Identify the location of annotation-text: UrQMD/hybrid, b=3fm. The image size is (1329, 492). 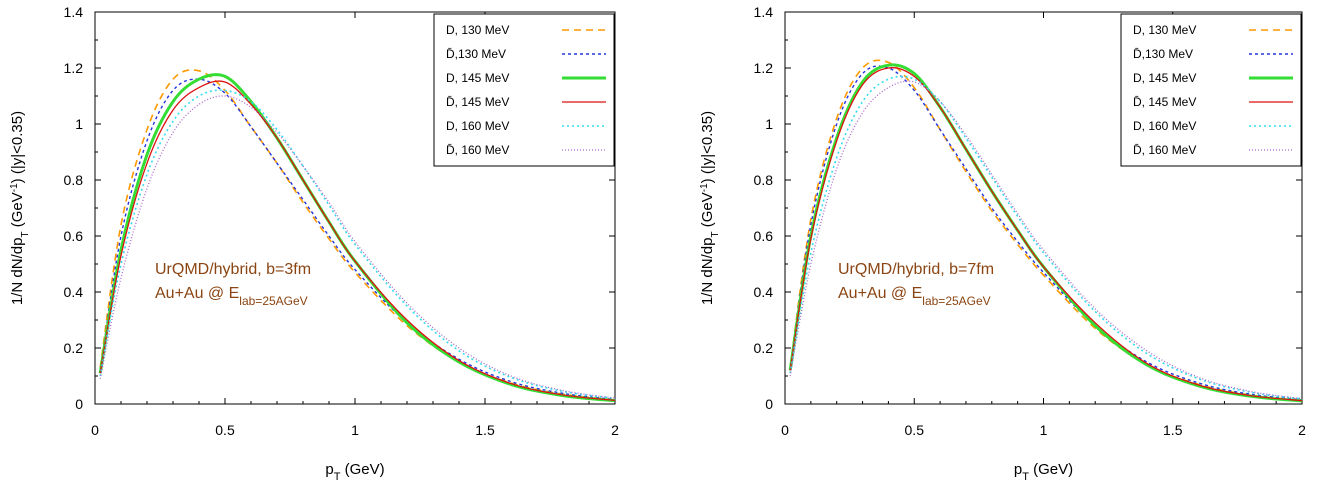
(233, 269).